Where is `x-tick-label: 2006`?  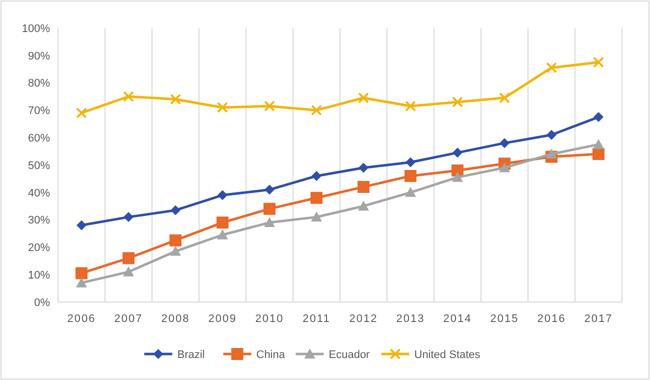
x-tick-label: 2006 is located at coordinates (81, 319).